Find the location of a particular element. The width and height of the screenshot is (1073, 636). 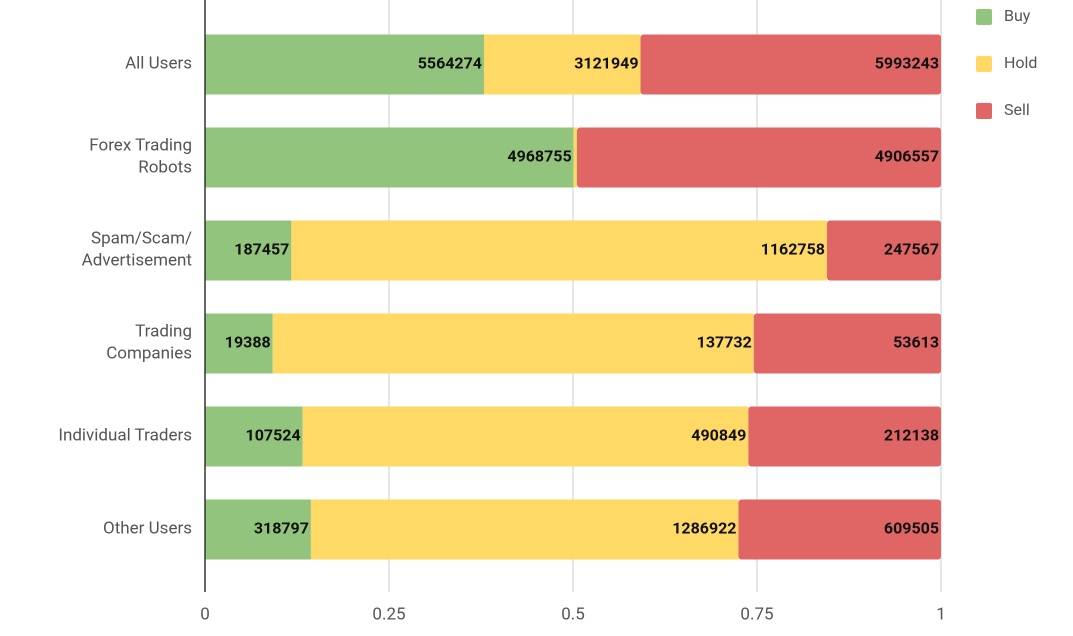

legend-label: Hold is located at coordinates (1020, 62).